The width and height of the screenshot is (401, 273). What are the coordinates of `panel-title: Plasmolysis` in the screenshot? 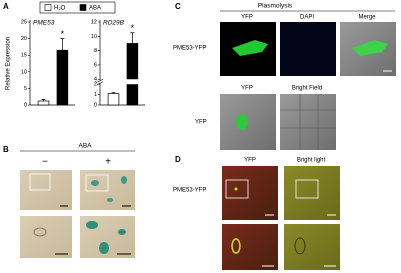 It's located at (275, 6).